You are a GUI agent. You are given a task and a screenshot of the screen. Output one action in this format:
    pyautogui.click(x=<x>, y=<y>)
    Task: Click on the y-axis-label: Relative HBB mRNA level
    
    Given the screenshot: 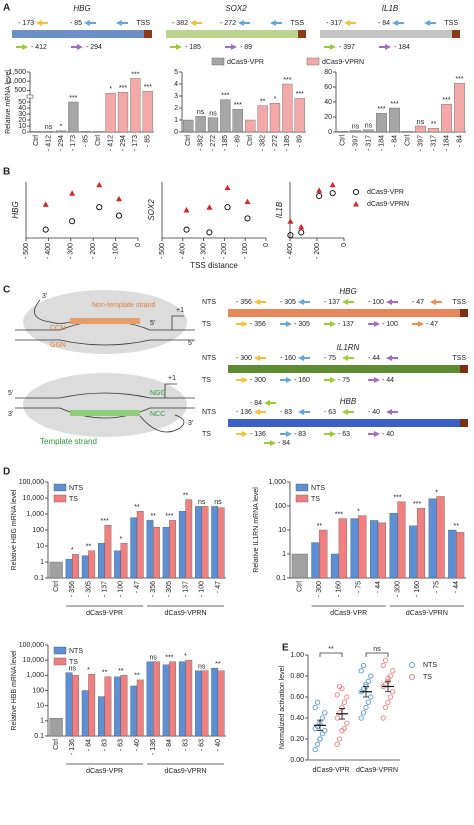 What is the action you would take?
    pyautogui.click(x=14, y=690)
    